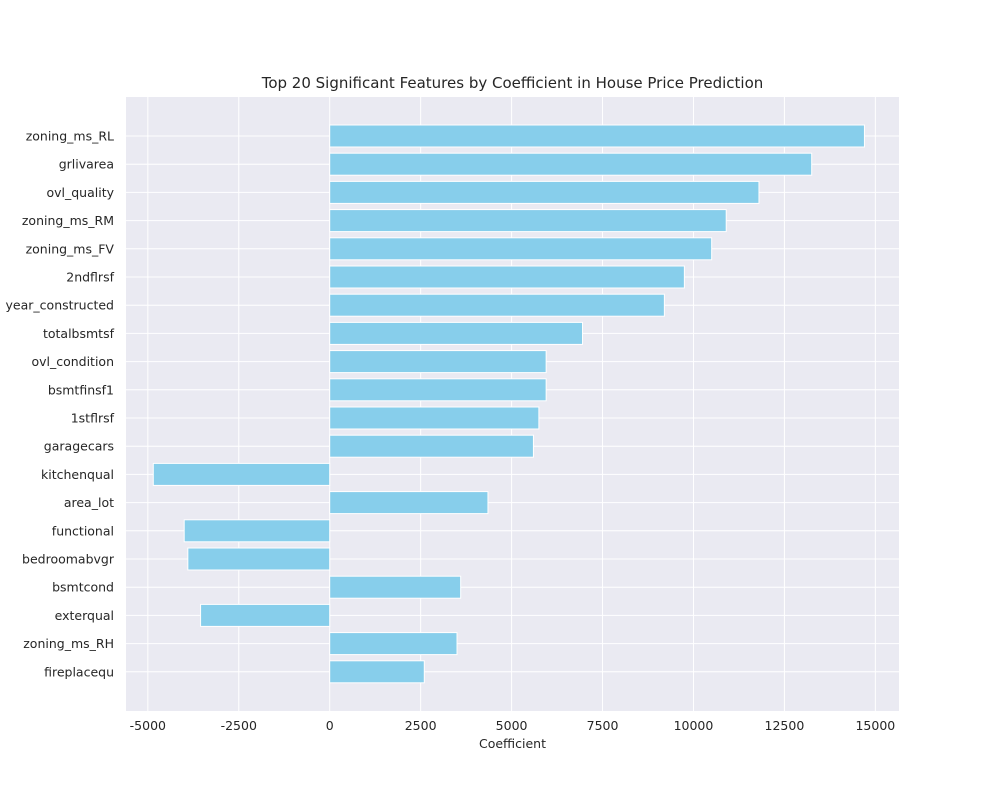 This screenshot has height=800, width=1000. What do you see at coordinates (79, 333) in the screenshot?
I see `y-tick-label: totalbsmtsf` at bounding box center [79, 333].